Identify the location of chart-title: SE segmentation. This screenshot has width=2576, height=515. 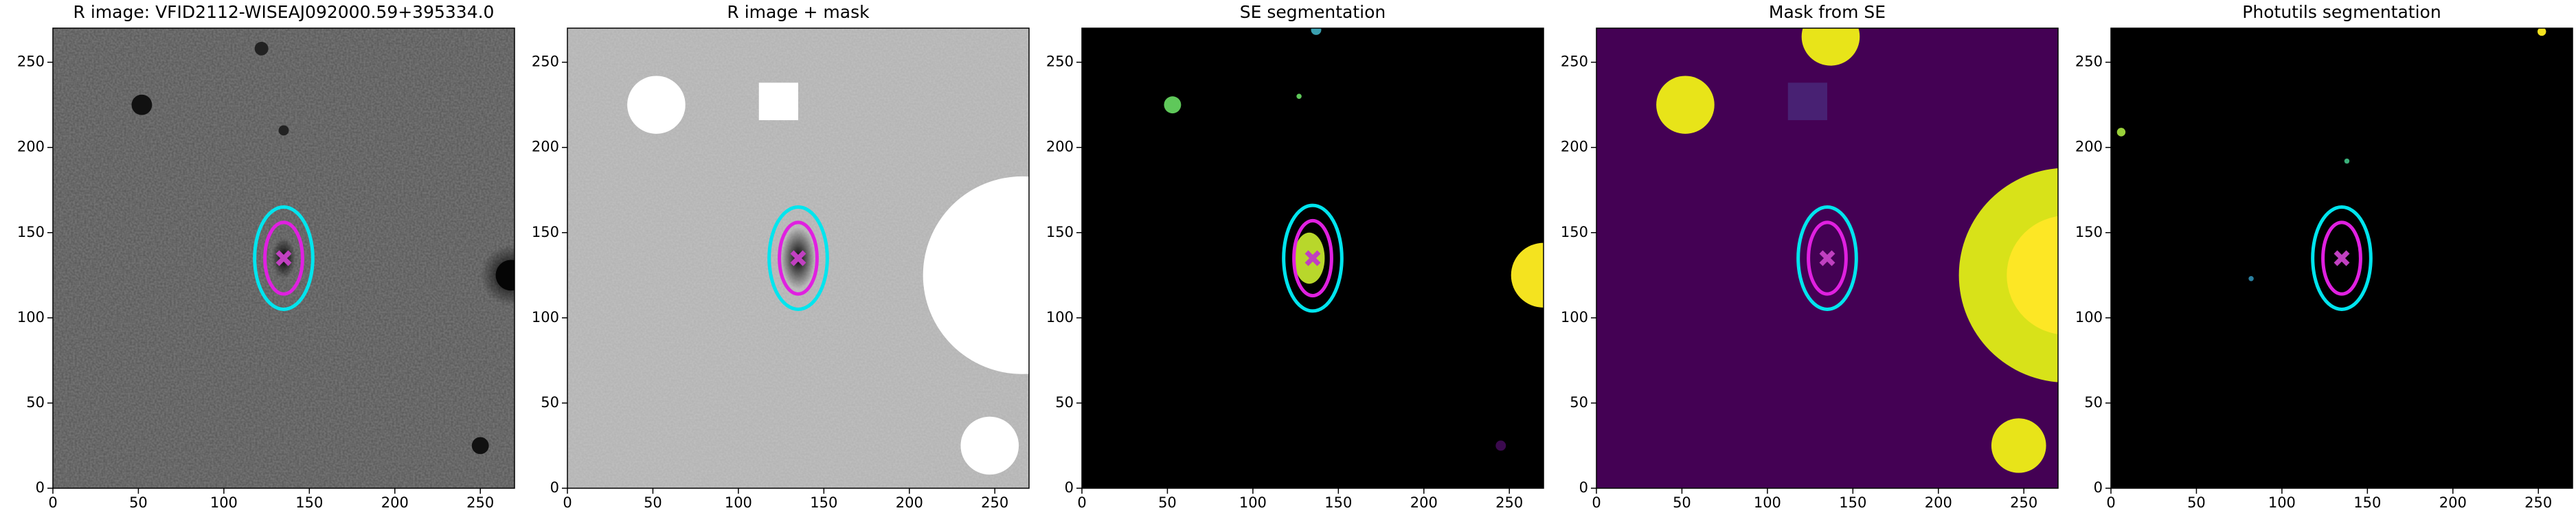
(1313, 12).